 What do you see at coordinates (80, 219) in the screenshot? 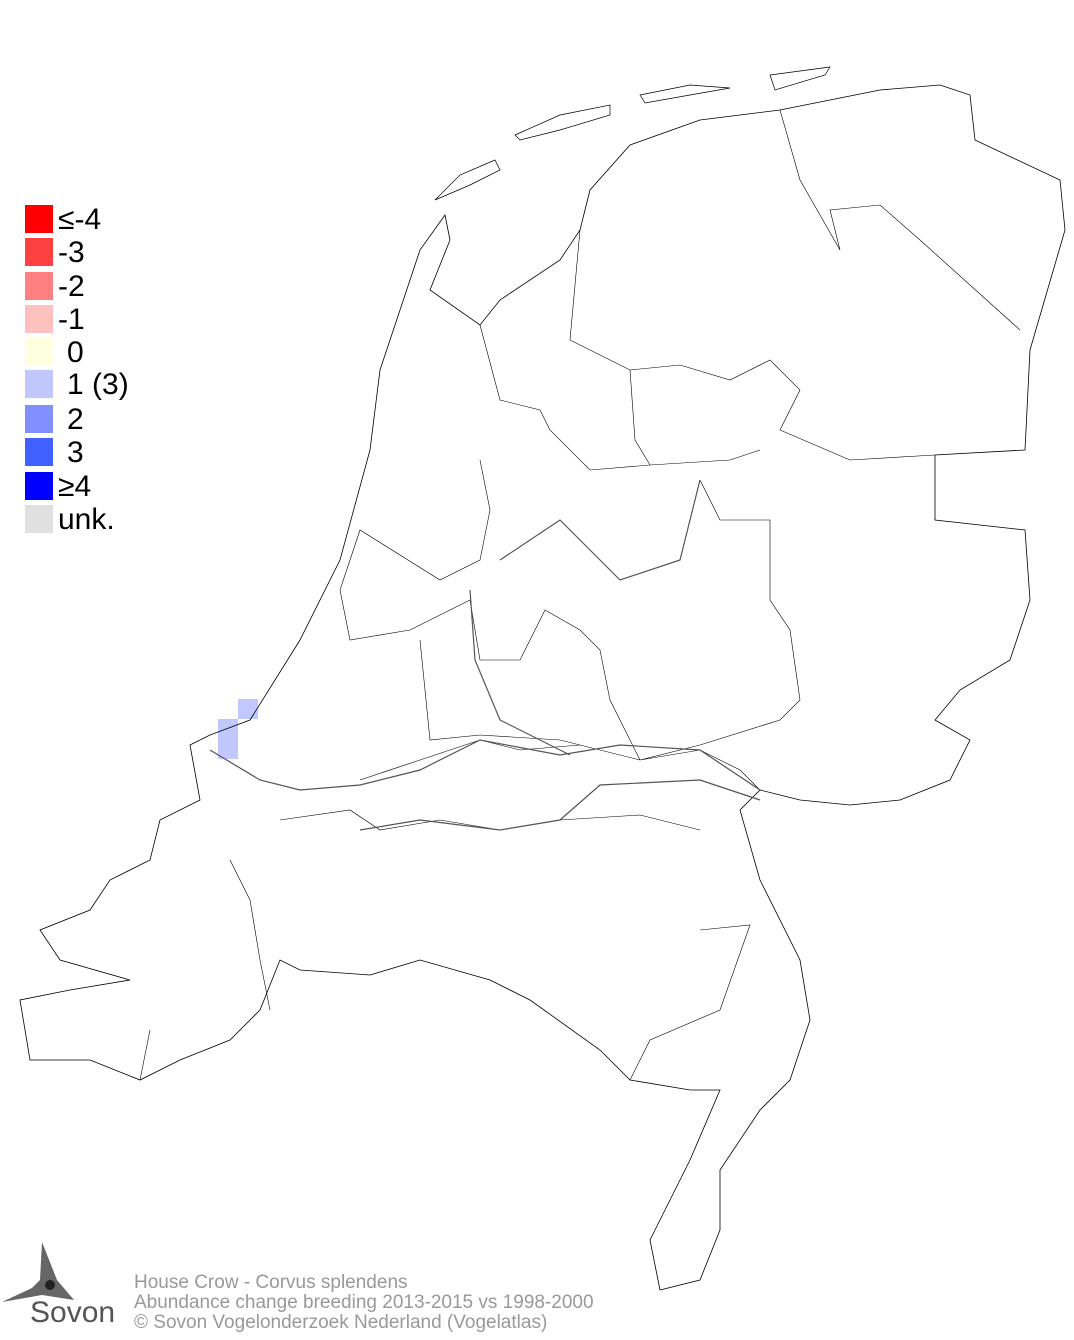
I see `legend-label: ≤-4` at bounding box center [80, 219].